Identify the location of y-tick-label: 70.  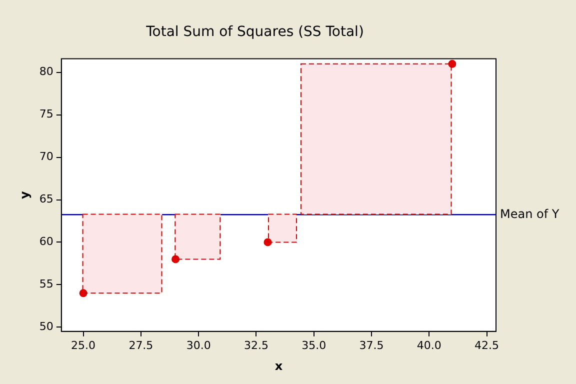
(46, 157).